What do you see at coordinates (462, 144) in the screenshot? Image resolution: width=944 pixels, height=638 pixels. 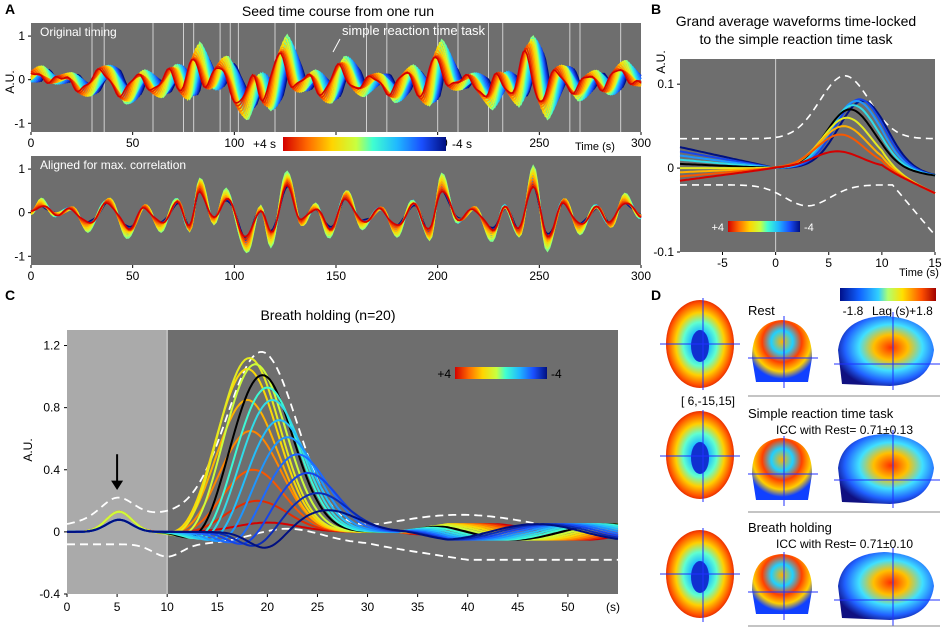 I see `panel-a-colorbar-right: -4 s` at bounding box center [462, 144].